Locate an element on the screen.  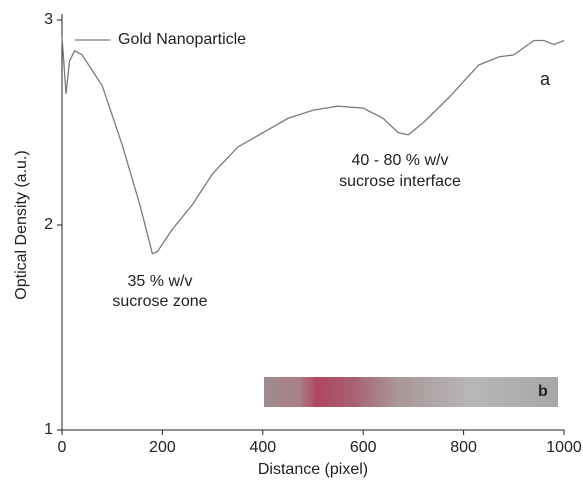
panel-label: a is located at coordinates (545, 79).